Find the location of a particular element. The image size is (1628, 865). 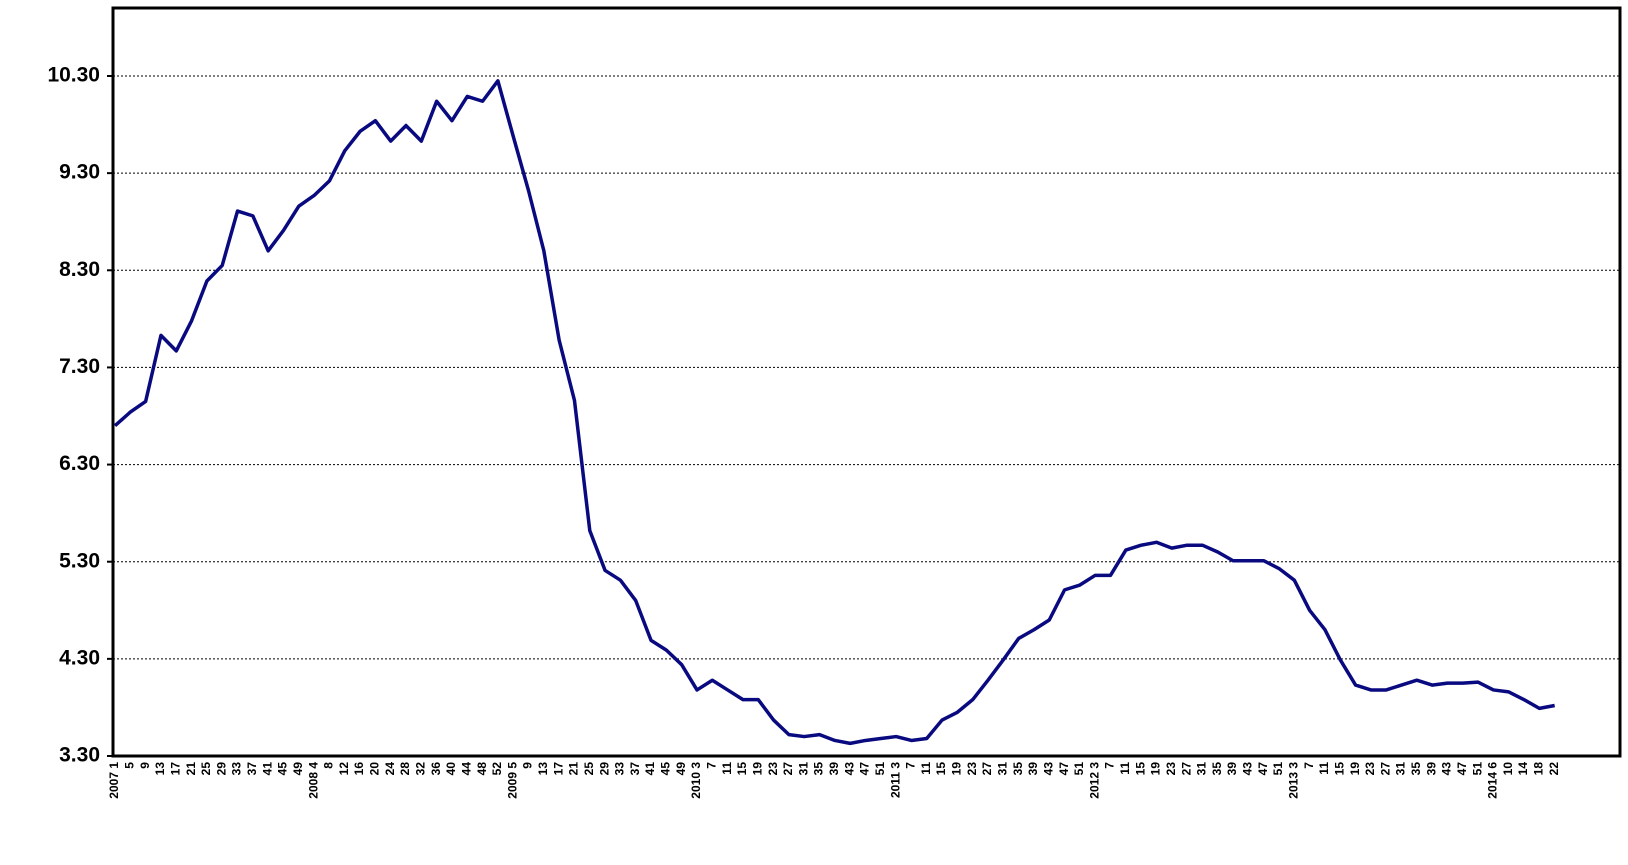

x-tick-label: 33 is located at coordinates (620, 769).